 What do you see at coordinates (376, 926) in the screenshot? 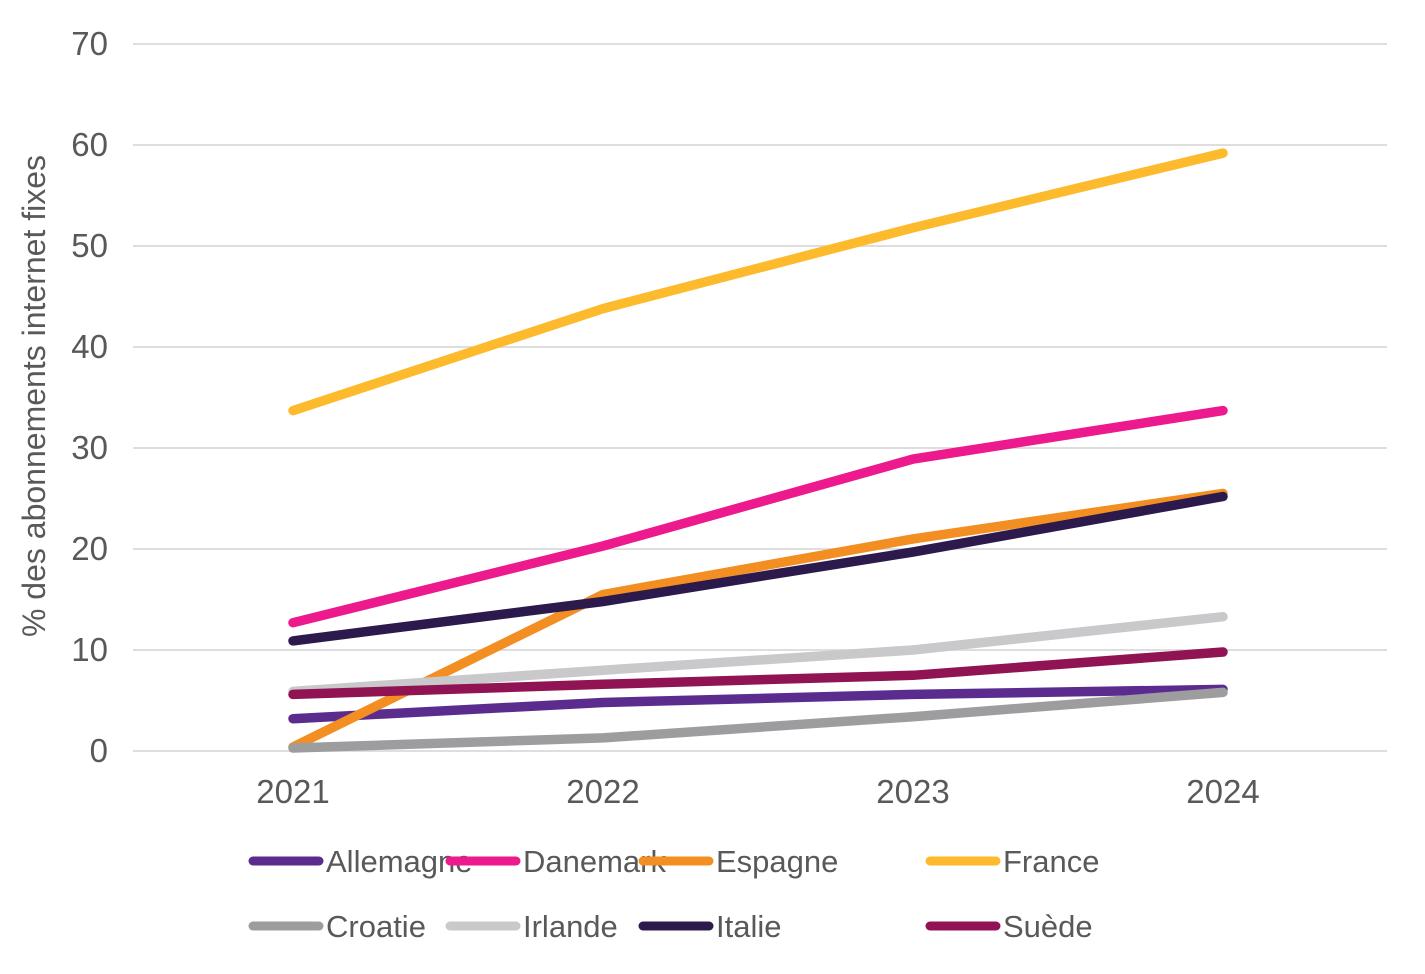
I see `legend-label: Croatie` at bounding box center [376, 926].